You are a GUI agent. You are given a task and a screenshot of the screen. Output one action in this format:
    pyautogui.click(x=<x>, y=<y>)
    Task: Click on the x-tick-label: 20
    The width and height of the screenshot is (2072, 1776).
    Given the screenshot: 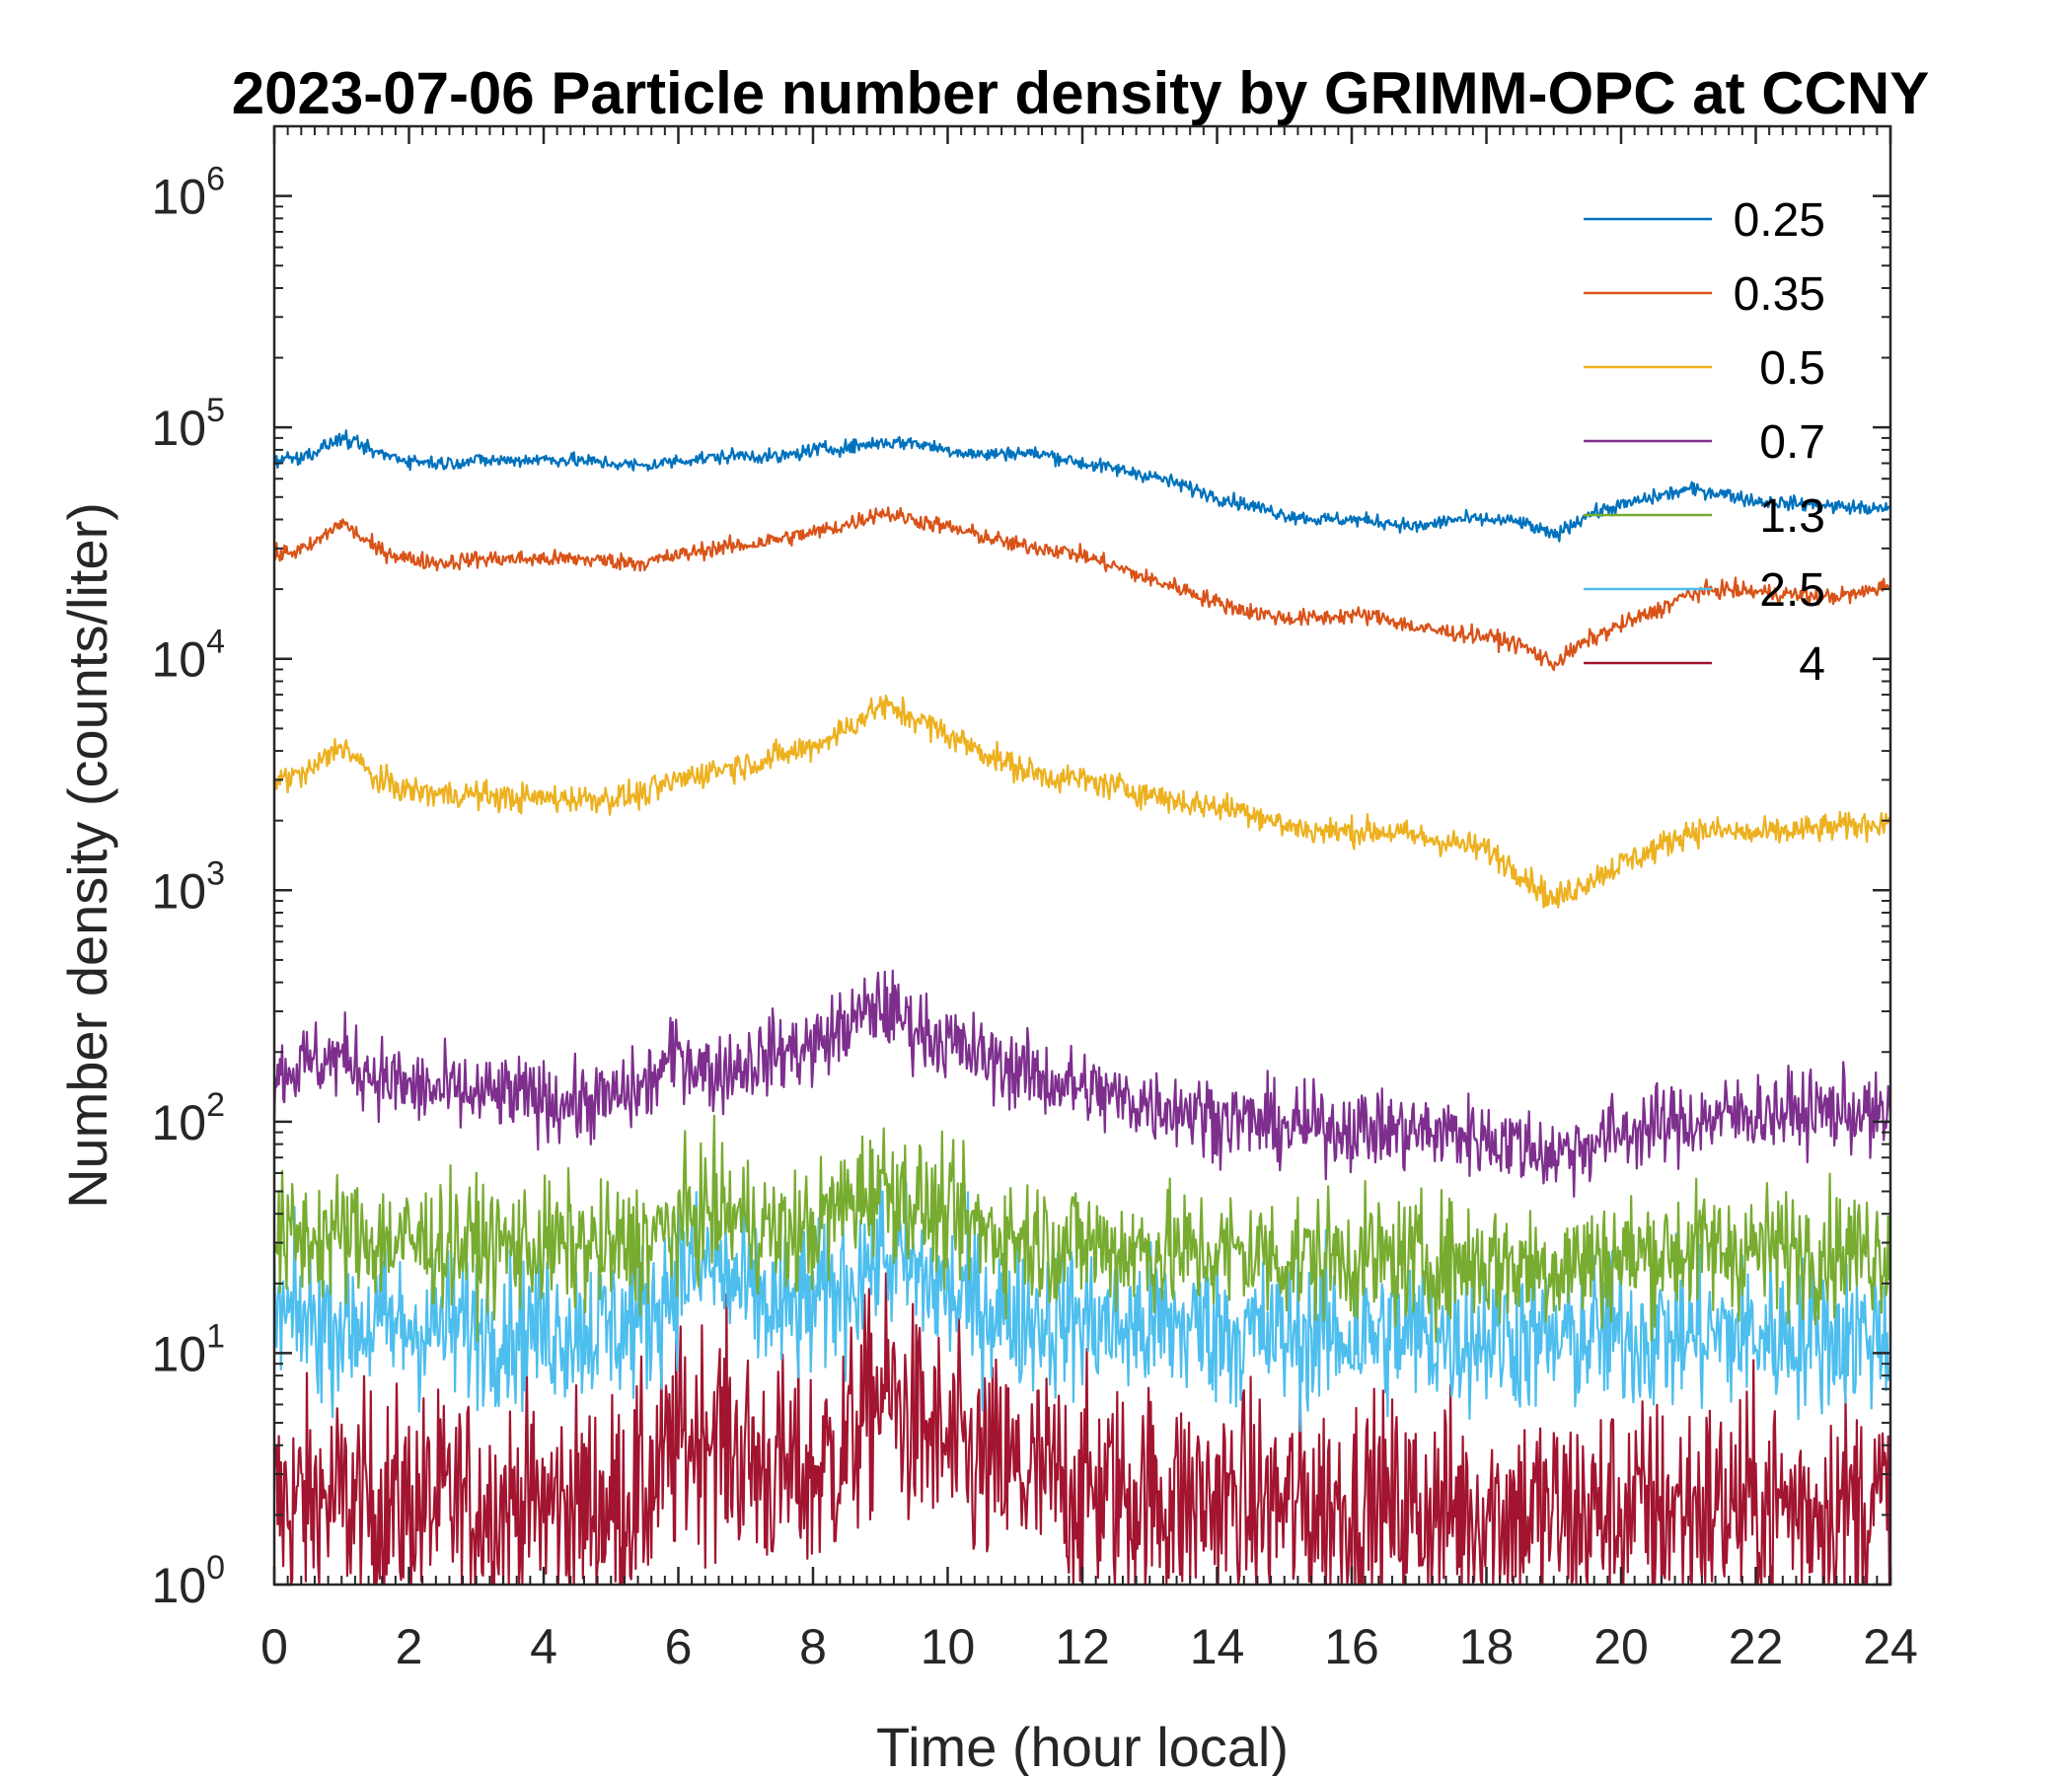 What is the action you would take?
    pyautogui.click(x=1621, y=1647)
    